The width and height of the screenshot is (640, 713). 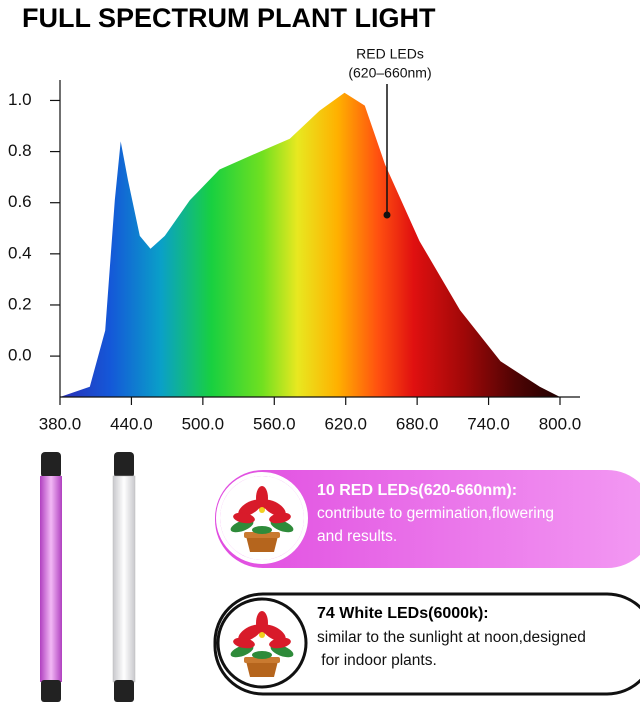 What do you see at coordinates (20, 252) in the screenshot?
I see `y-tick-label: 0.4` at bounding box center [20, 252].